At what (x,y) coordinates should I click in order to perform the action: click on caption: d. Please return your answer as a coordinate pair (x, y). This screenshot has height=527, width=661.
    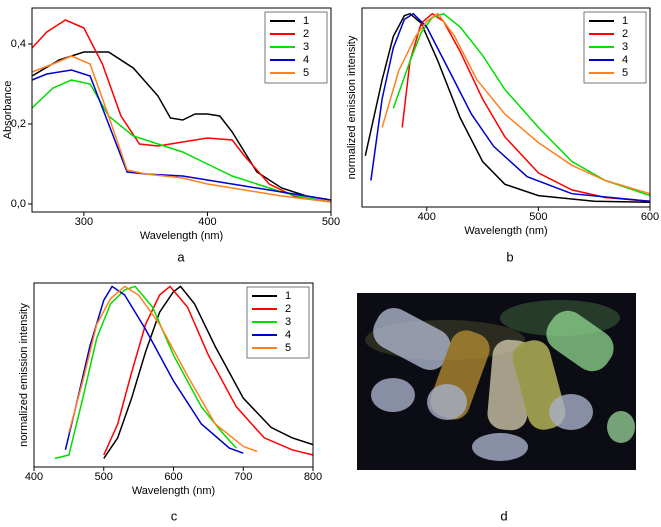
    Looking at the image, I should click on (503, 515).